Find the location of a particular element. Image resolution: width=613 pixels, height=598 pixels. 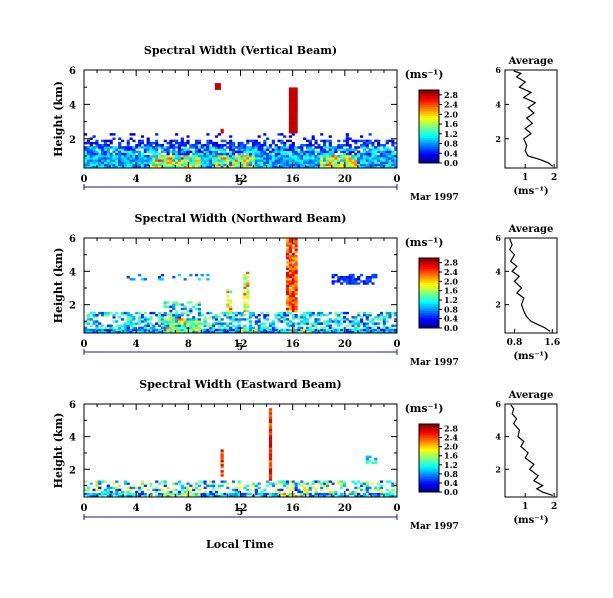

y-axis-label: Height (km) is located at coordinates (58, 286).